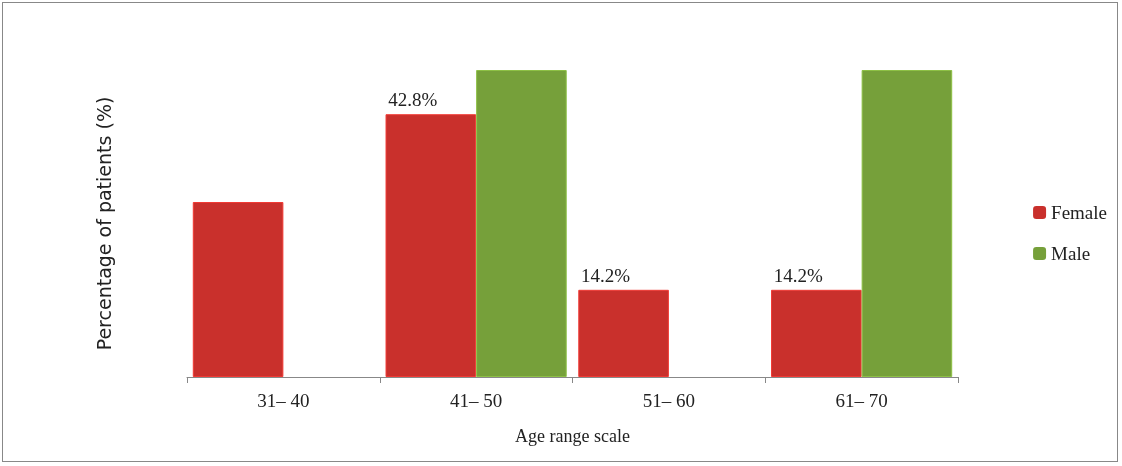  I want to click on legend-label: Male, so click(1071, 253).